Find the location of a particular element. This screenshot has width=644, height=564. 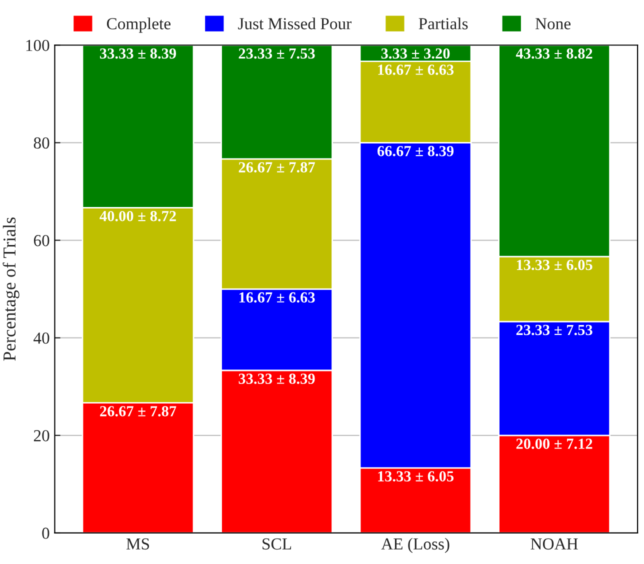

y-tick-label: 40 is located at coordinates (42, 338).